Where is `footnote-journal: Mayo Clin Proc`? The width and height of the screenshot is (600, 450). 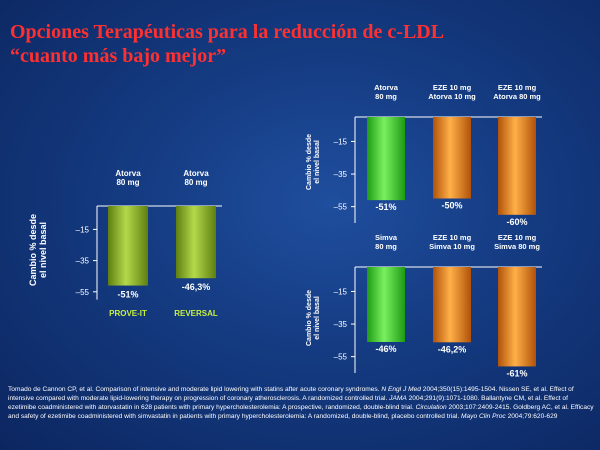
footnote-journal: Mayo Clin Proc is located at coordinates (483, 416).